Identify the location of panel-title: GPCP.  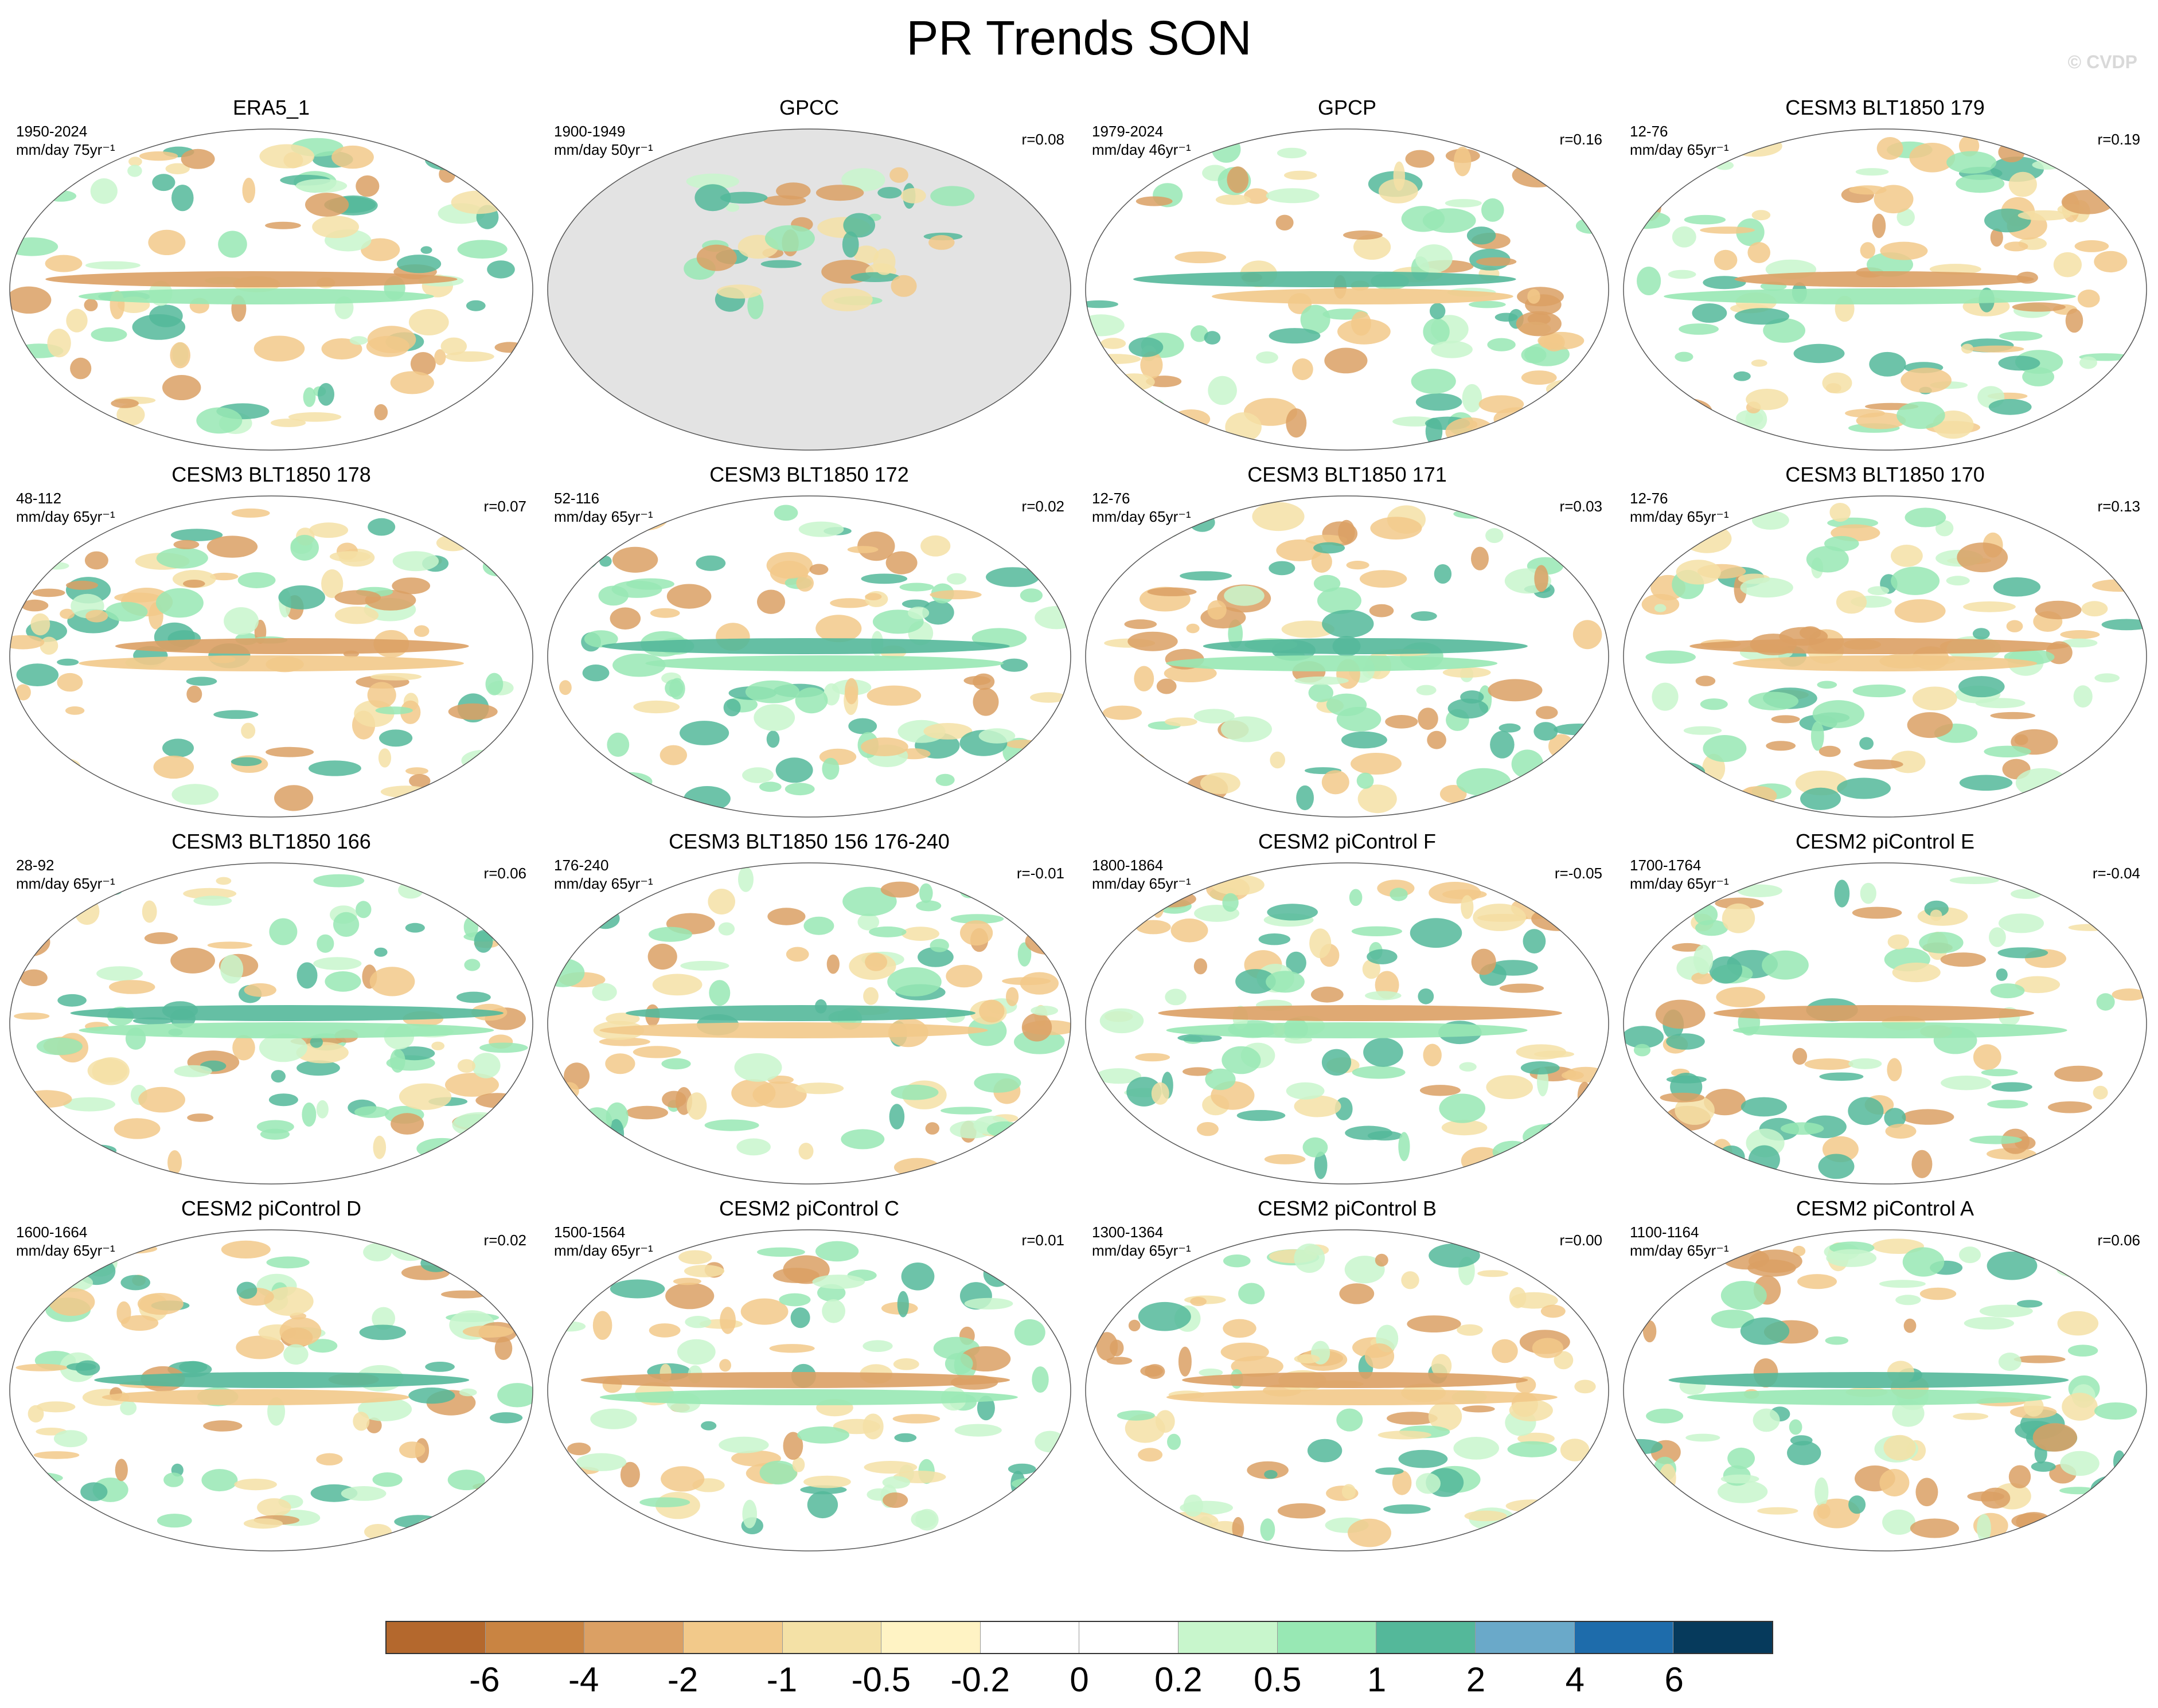
(1347, 107).